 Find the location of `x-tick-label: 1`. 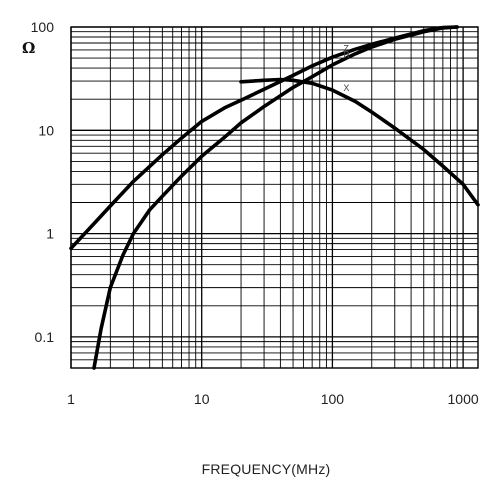

x-tick-label: 1 is located at coordinates (71, 399).